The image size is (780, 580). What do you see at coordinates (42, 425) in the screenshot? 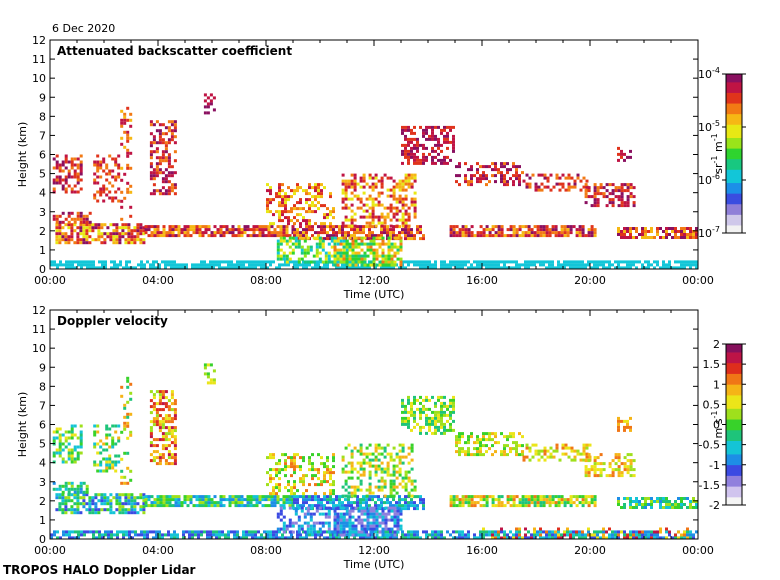
I see `y-tick-label: 6` at bounding box center [42, 425].